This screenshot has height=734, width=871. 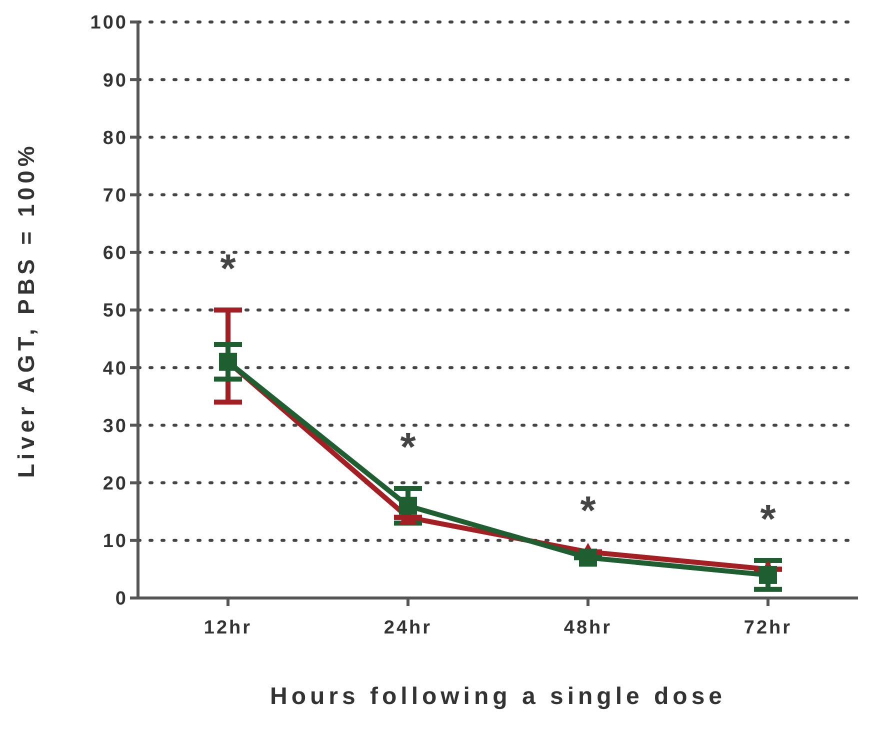 I want to click on y-tick-label: 100, so click(x=109, y=23).